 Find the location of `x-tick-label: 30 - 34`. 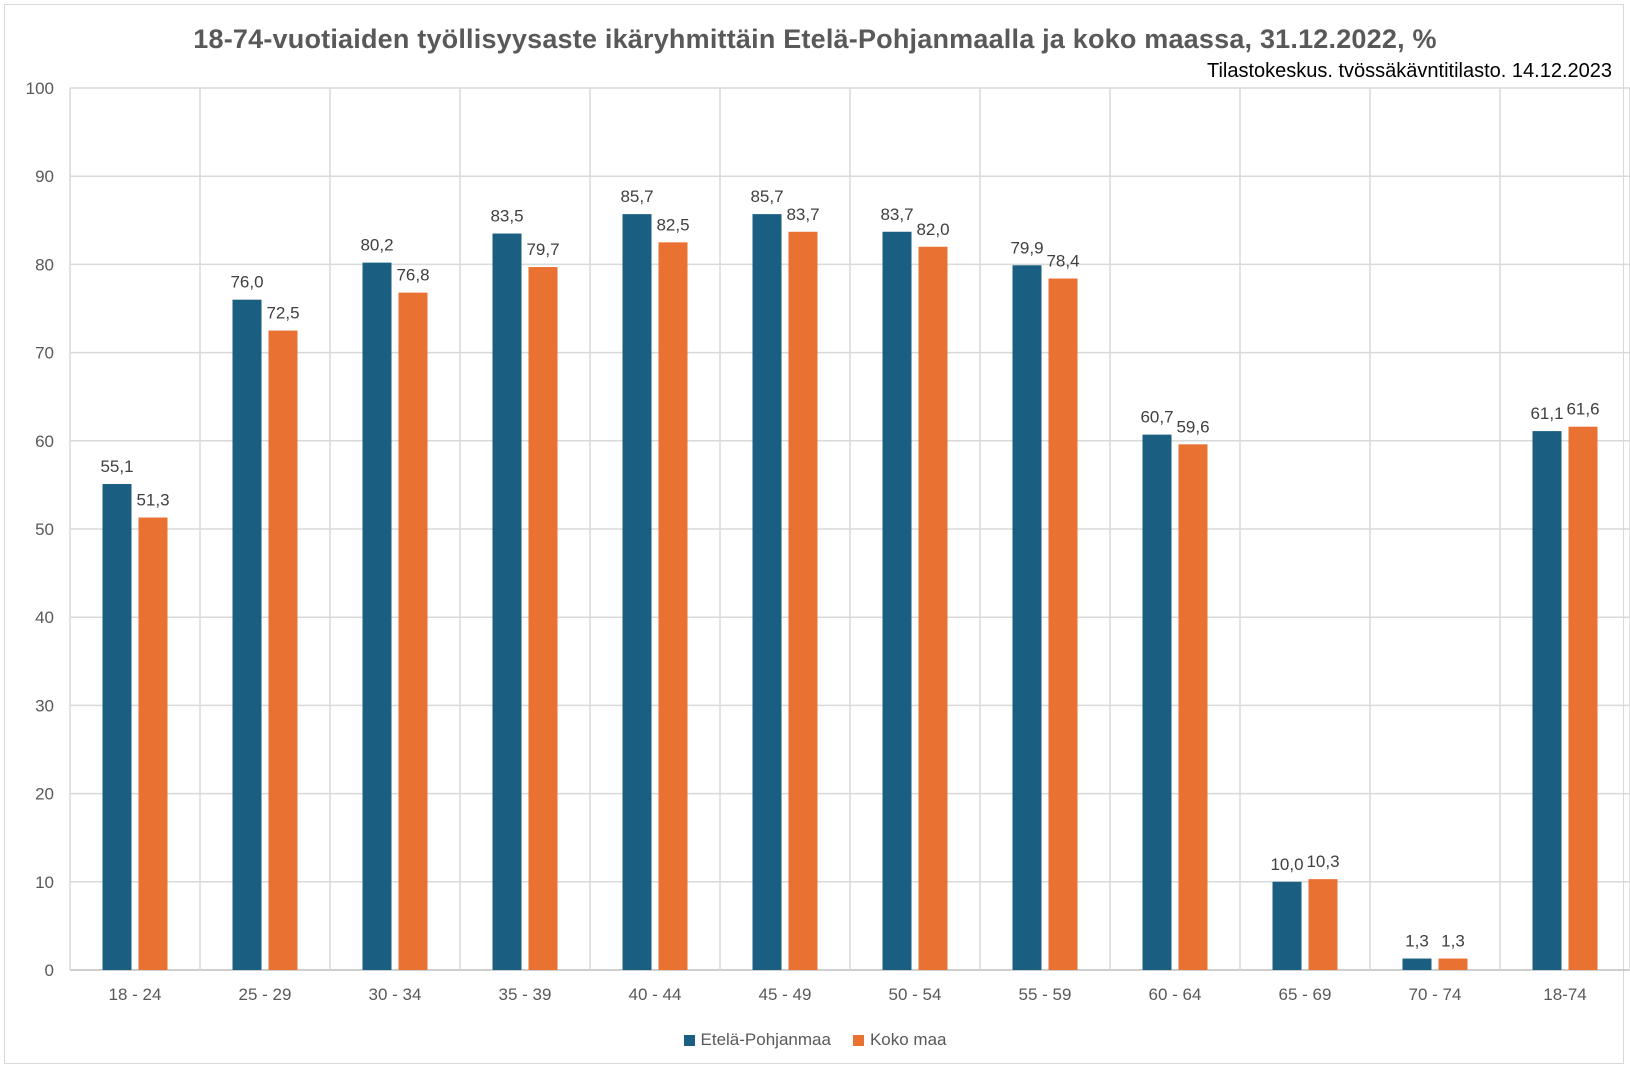

x-tick-label: 30 - 34 is located at coordinates (395, 994).